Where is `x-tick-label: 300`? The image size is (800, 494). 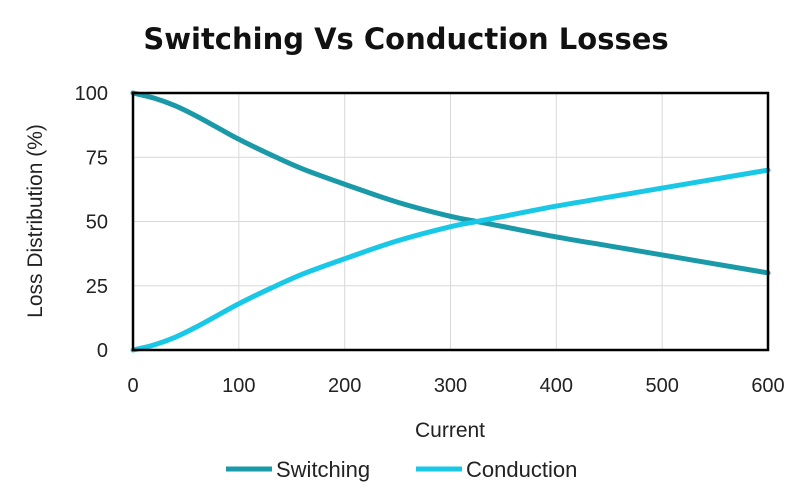
x-tick-label: 300 is located at coordinates (450, 386).